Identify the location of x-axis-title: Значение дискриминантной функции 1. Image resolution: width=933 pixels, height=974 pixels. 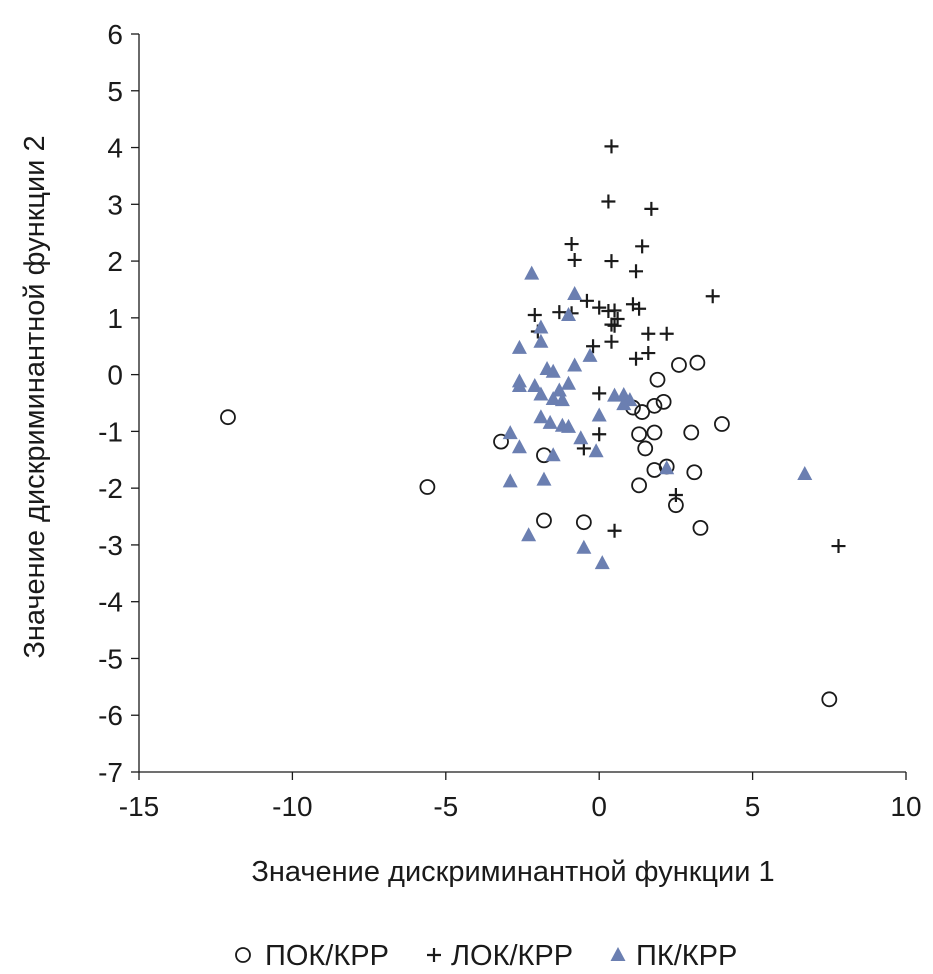
(512, 872).